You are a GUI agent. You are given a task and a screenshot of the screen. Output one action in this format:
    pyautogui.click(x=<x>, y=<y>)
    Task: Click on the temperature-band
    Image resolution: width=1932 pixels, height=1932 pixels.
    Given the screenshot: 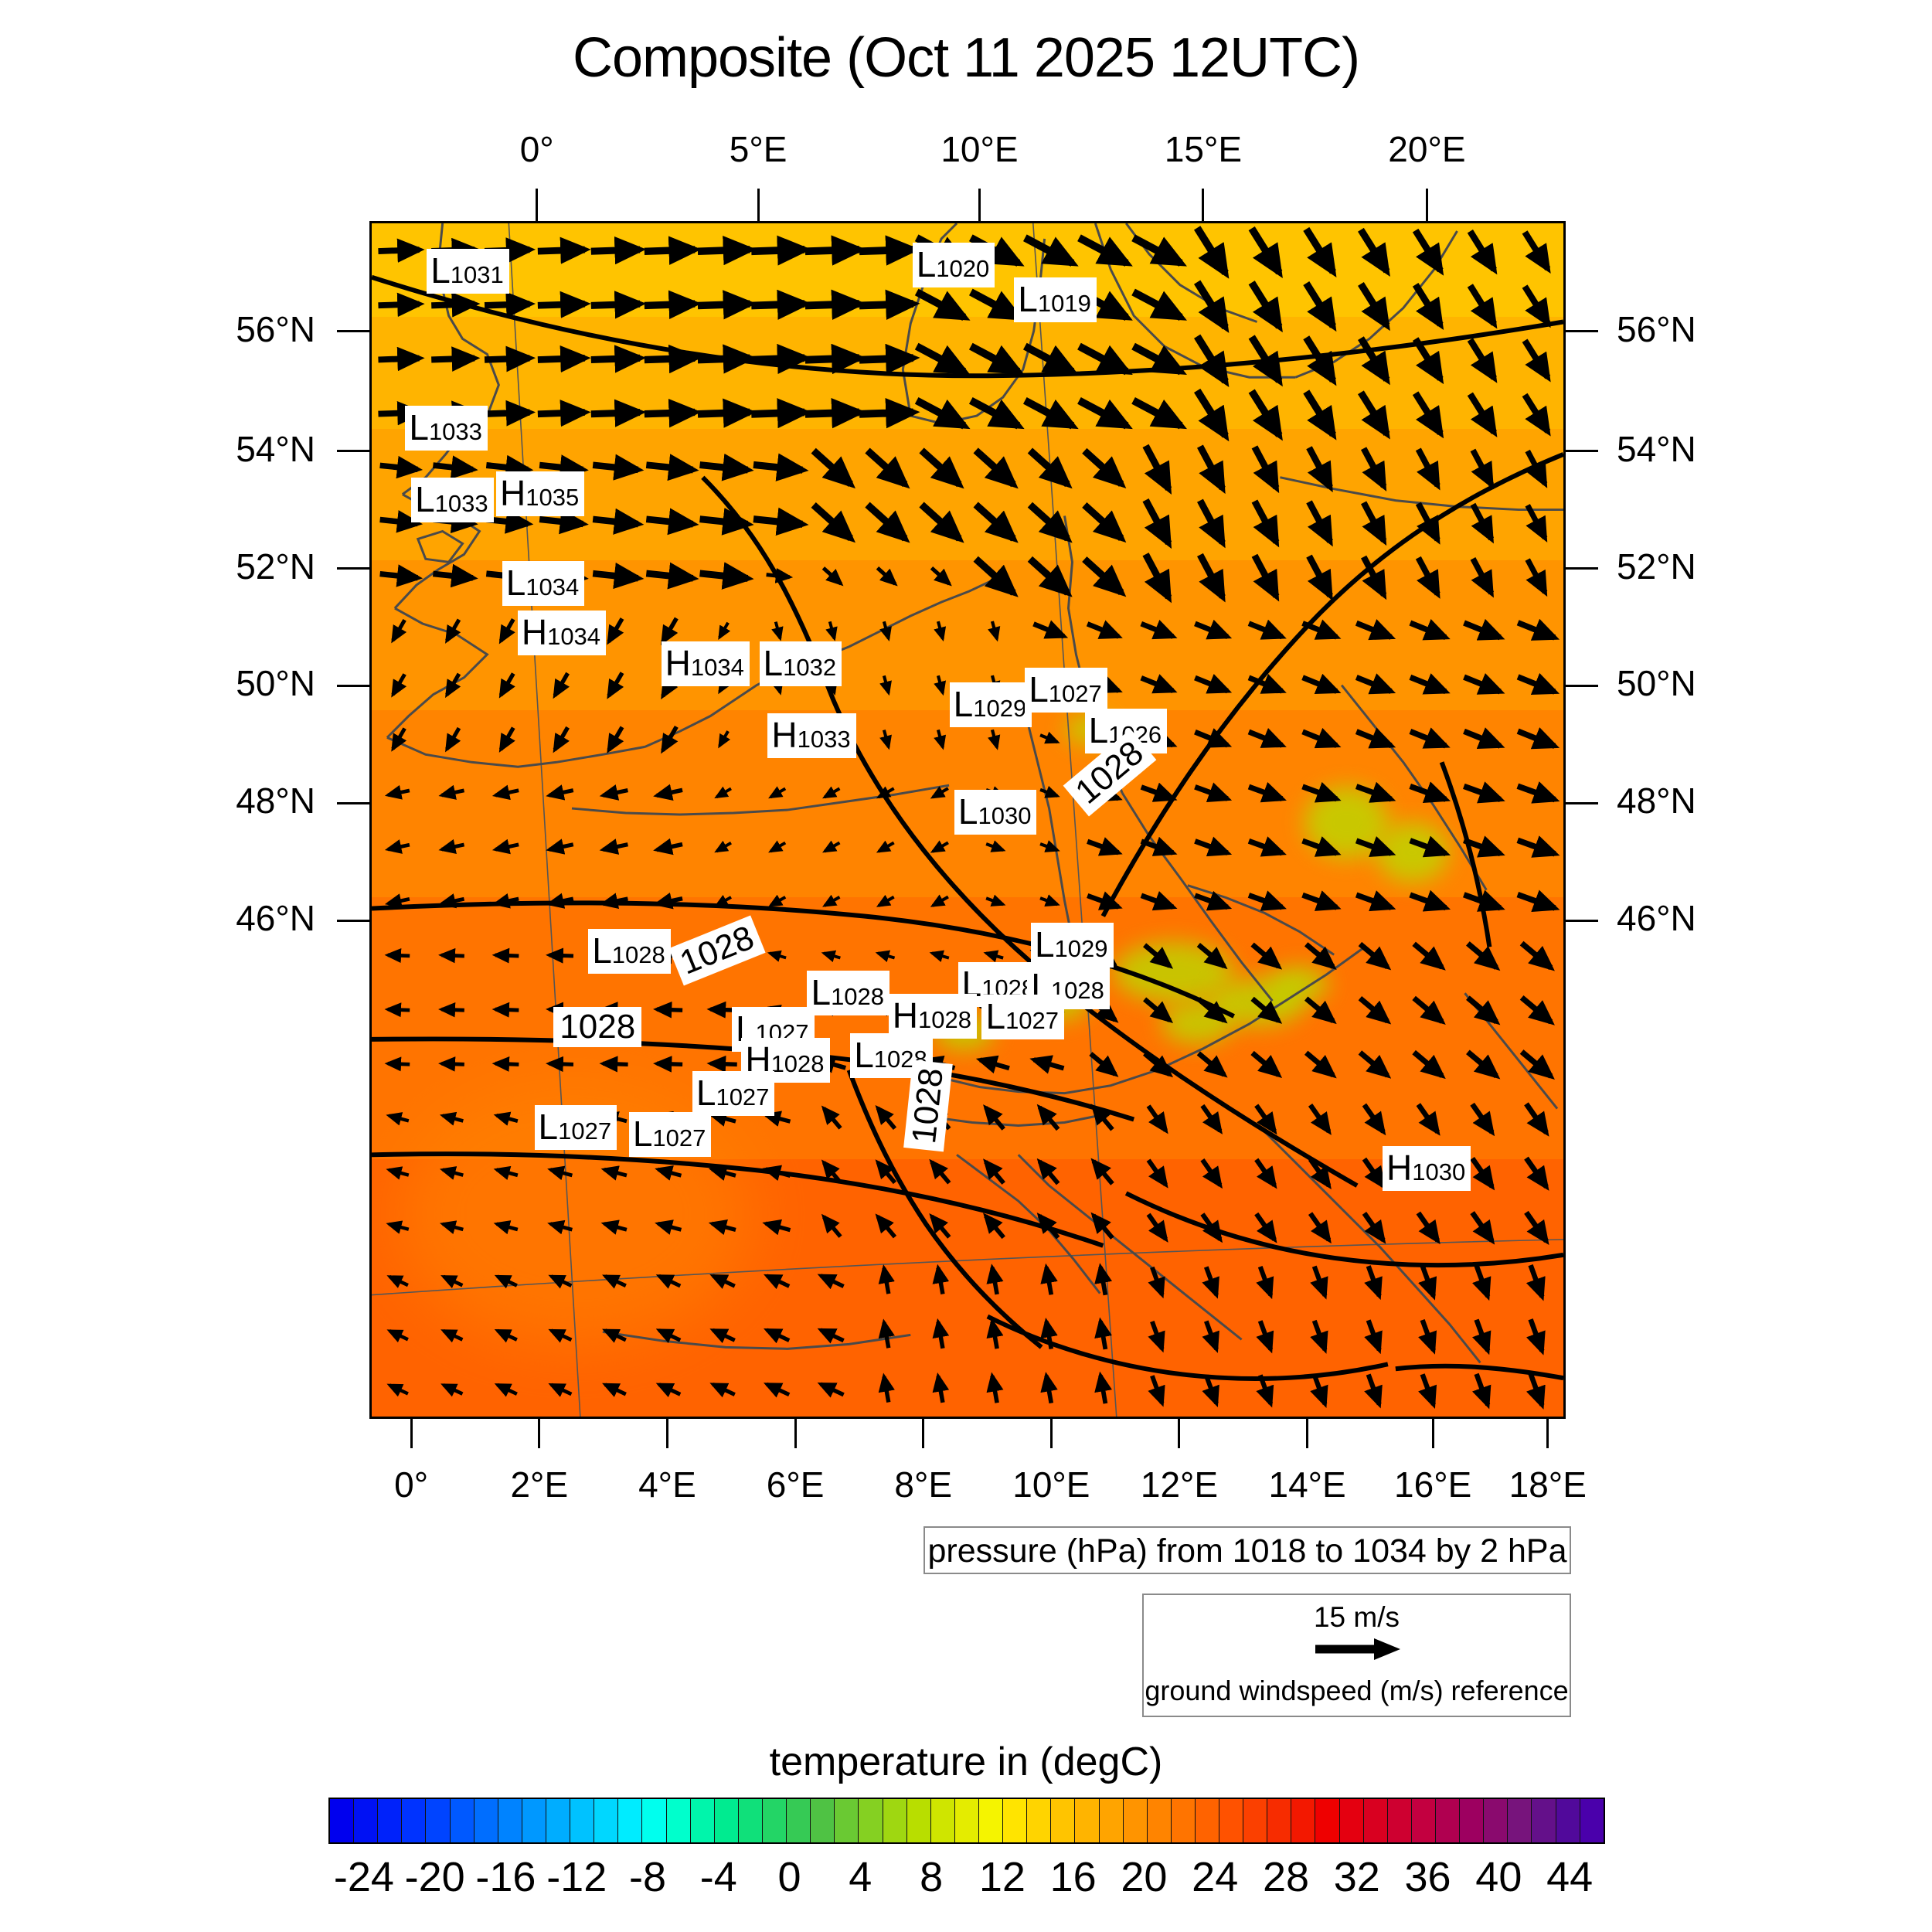 What is the action you would take?
    pyautogui.click(x=968, y=757)
    